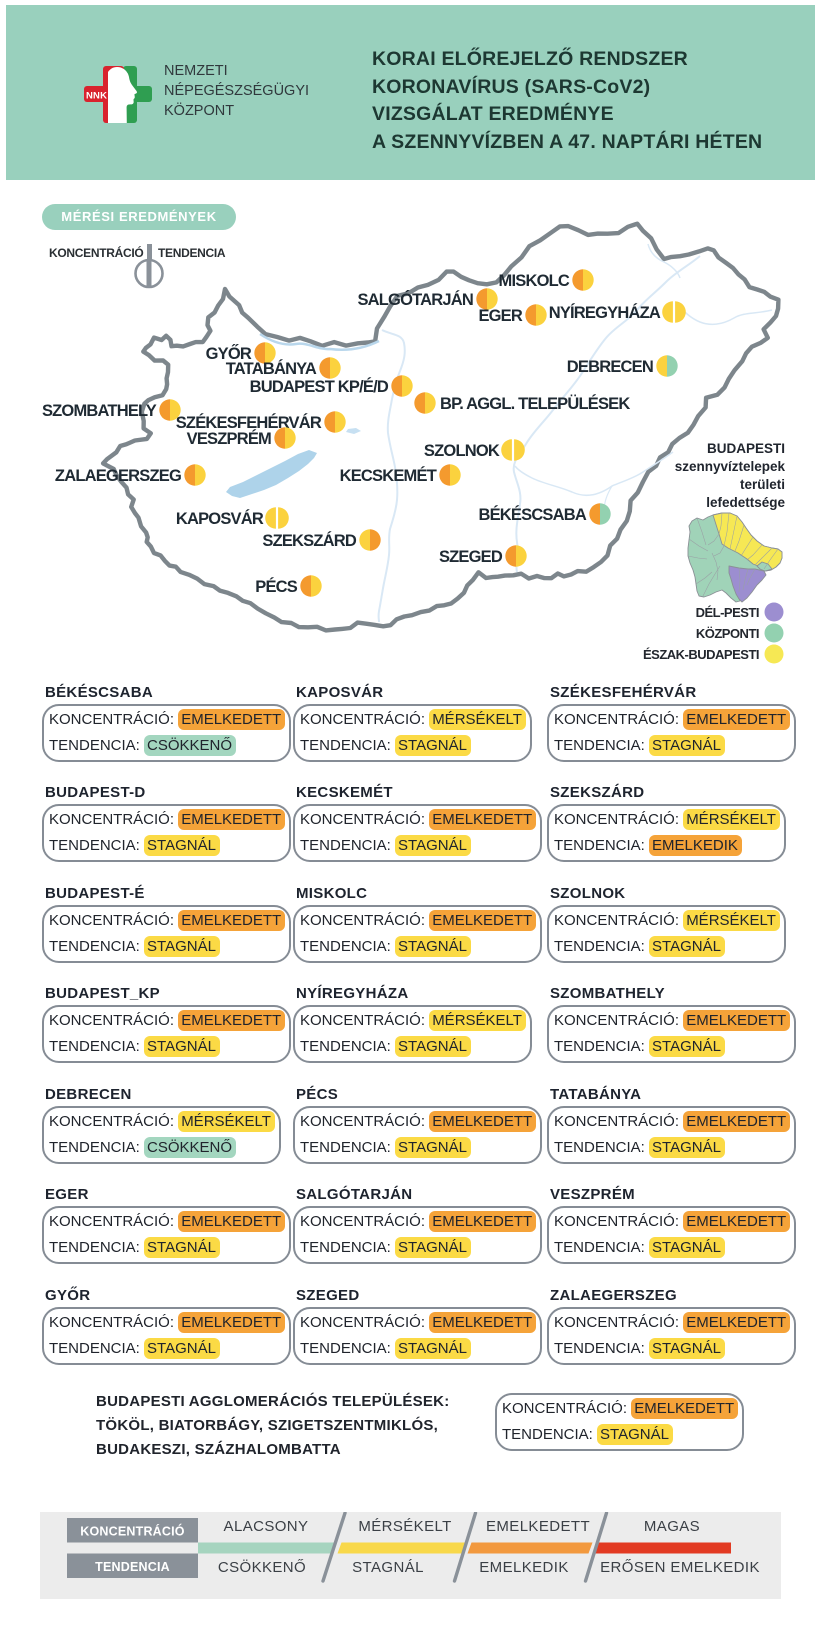 This screenshot has width=821, height=1638. What do you see at coordinates (701, 654) in the screenshot?
I see `svg-text: ÉSZAK-BUDAPESTI` at bounding box center [701, 654].